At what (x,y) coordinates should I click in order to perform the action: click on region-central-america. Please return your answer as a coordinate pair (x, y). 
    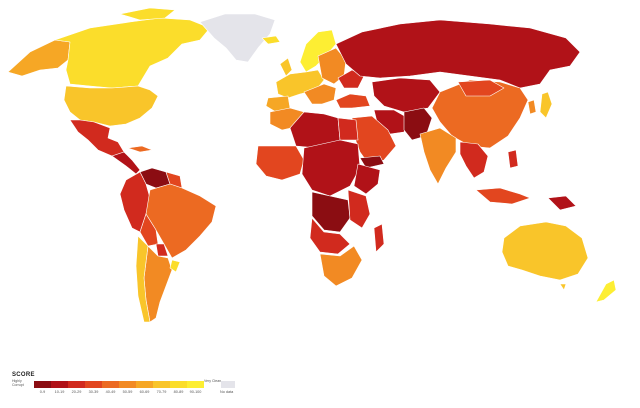
    Looking at the image, I should click on (126, 163).